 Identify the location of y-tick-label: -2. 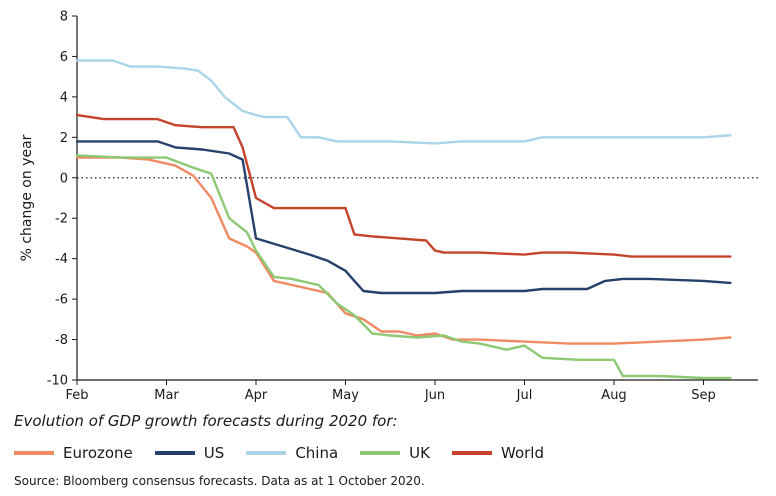
(61, 219).